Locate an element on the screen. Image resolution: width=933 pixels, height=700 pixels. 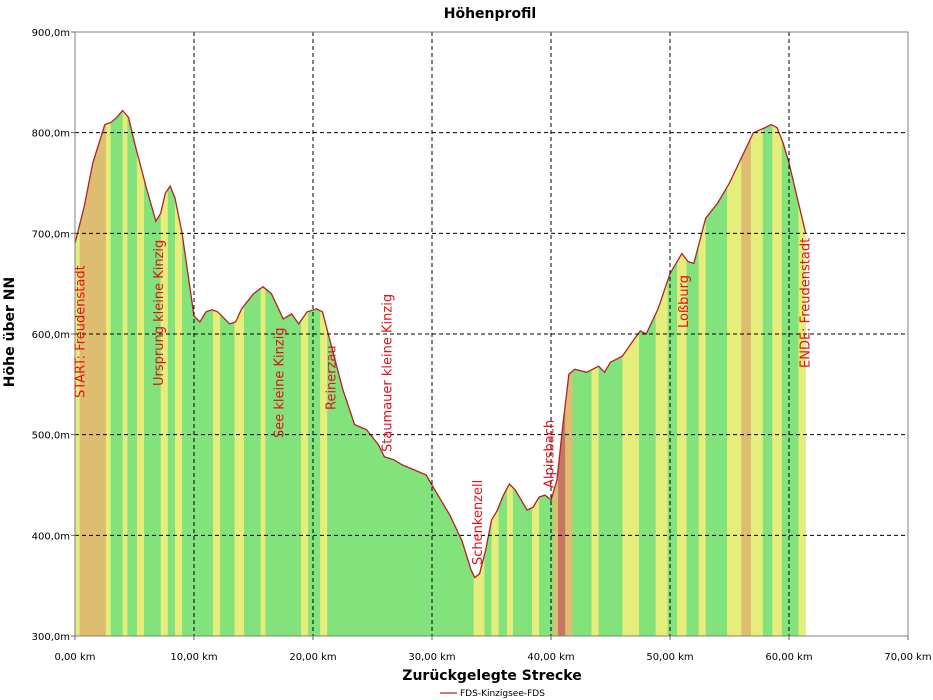
x-tick-label: 50,00 km is located at coordinates (669, 657).